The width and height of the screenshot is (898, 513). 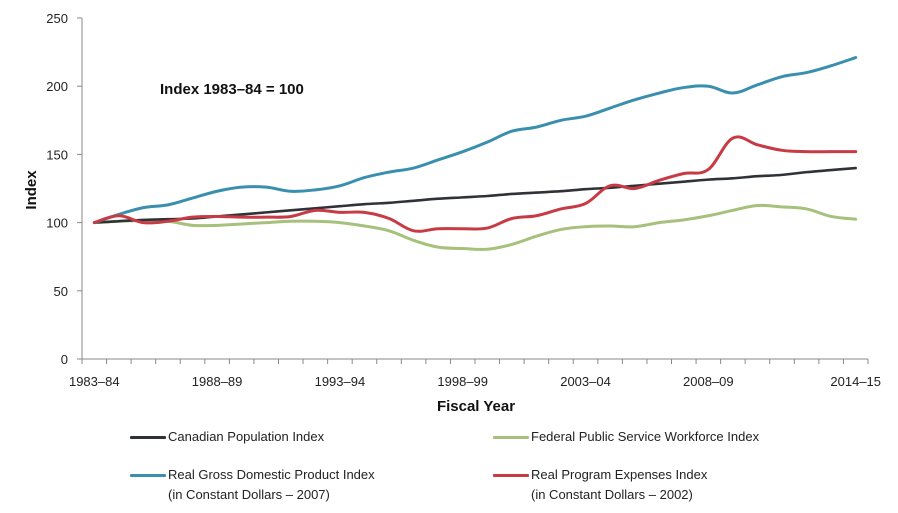 What do you see at coordinates (249, 494) in the screenshot?
I see `legend-label-line: (in Constant Dollars – 2007)` at bounding box center [249, 494].